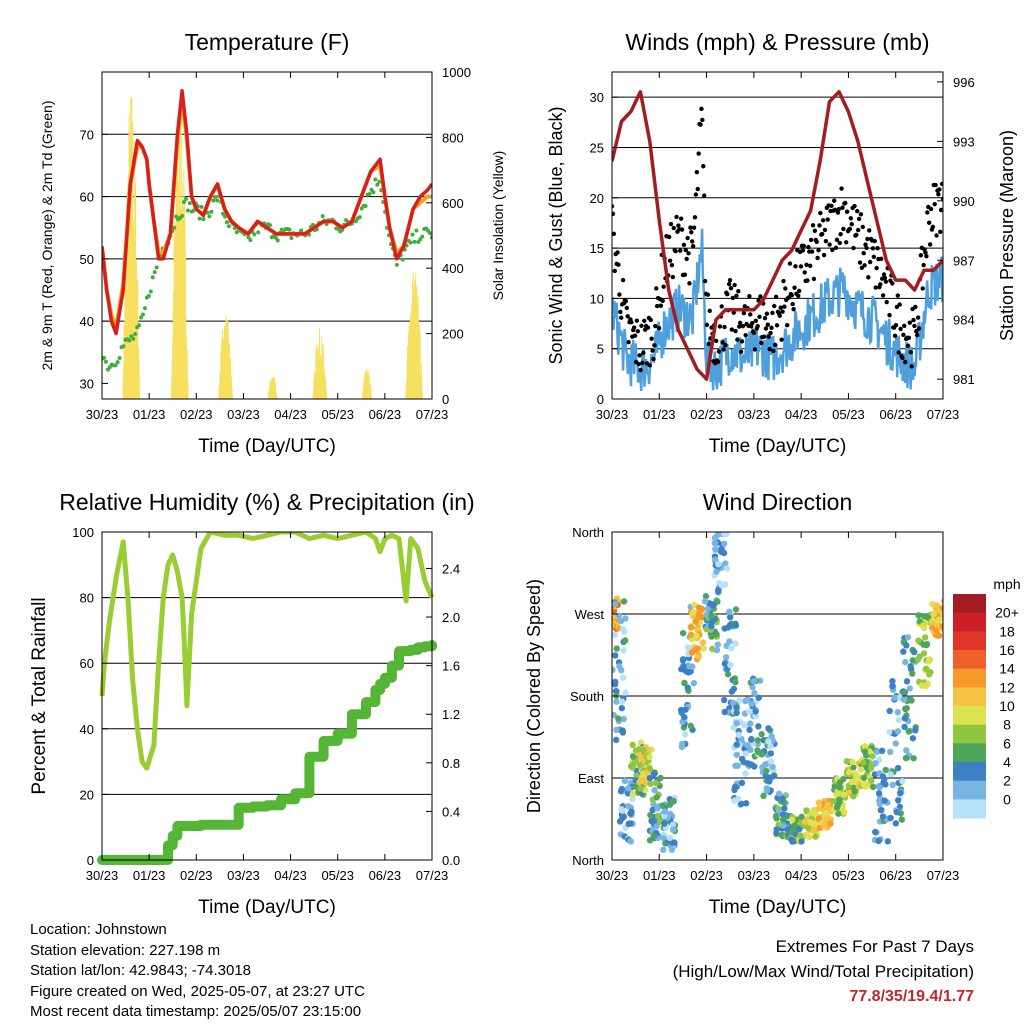 The height and width of the screenshot is (1024, 1024). What do you see at coordinates (964, 201) in the screenshot?
I see `y2-tick-label: 990` at bounding box center [964, 201].